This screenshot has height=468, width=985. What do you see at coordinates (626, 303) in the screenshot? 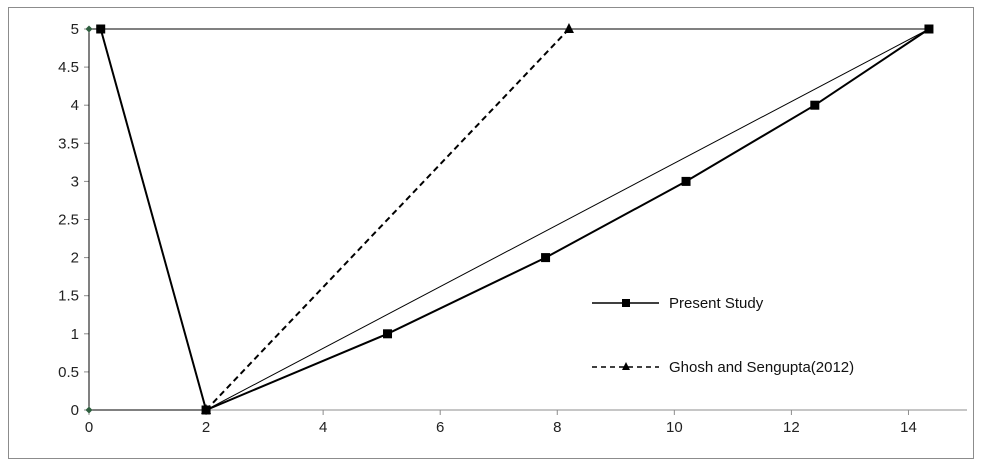
I see `legend-marker-present-study` at bounding box center [626, 303].